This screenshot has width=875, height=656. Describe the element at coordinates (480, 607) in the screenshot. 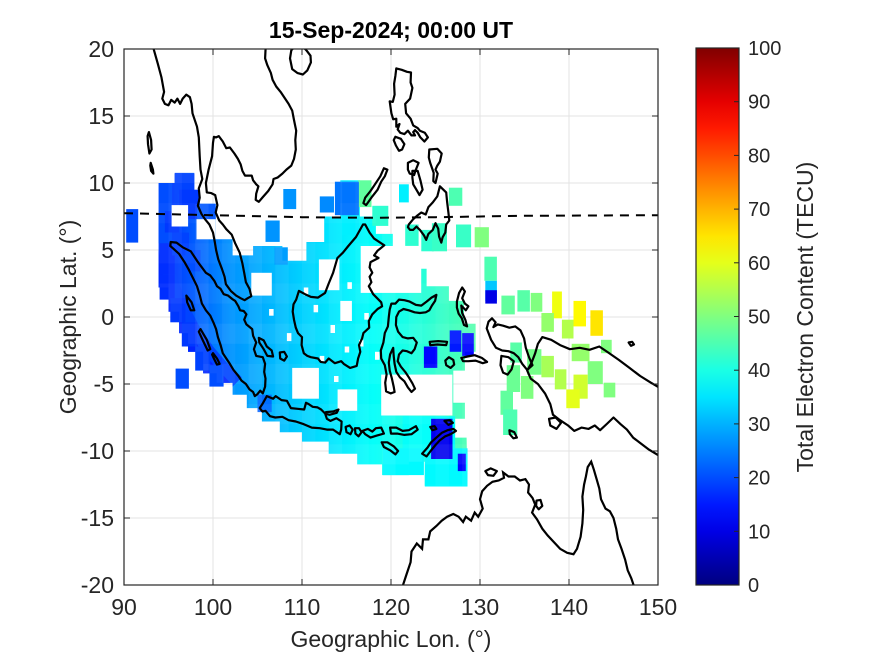

I see `svg-text: 130` at that location.